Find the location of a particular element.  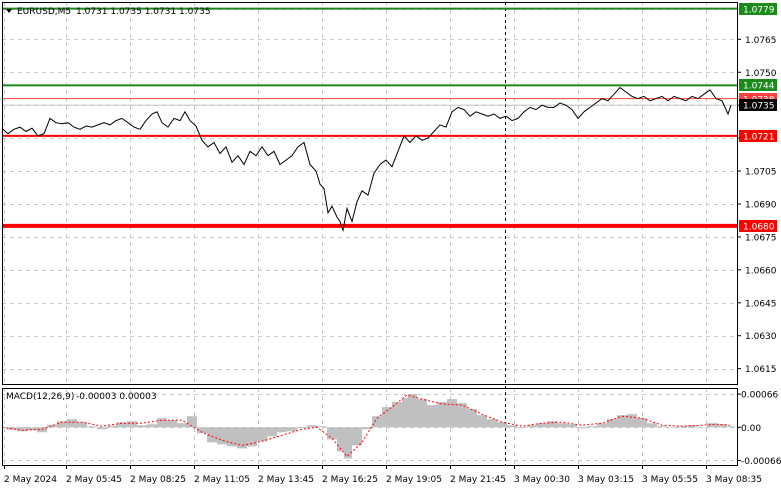

level-tag-1.0779: 1.0779 is located at coordinates (759, 11).